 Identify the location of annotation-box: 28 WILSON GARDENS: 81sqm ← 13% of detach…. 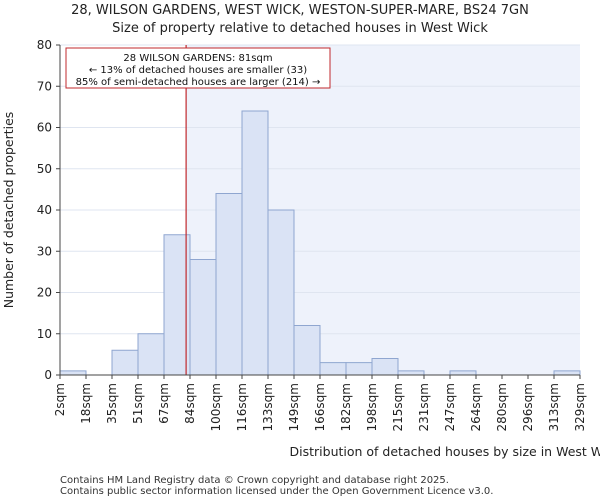
(198, 68).